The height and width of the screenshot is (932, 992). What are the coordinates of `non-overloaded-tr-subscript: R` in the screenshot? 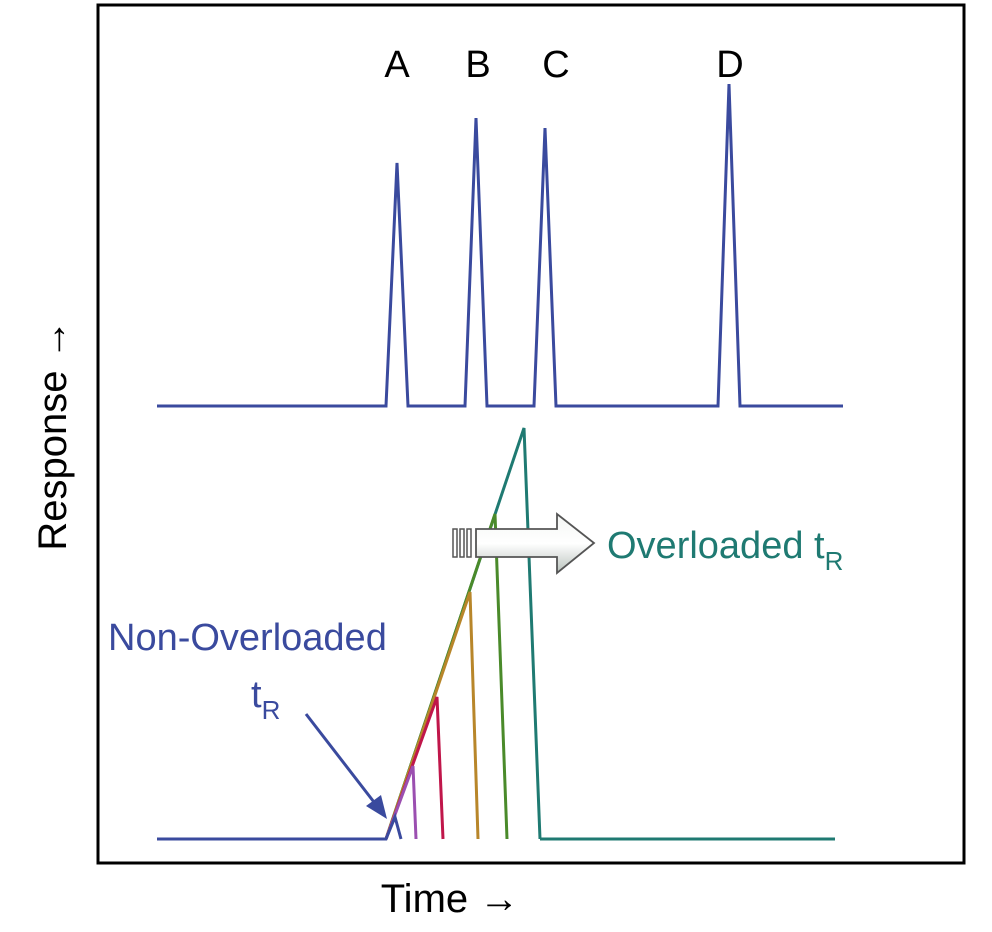 It's located at (271, 710).